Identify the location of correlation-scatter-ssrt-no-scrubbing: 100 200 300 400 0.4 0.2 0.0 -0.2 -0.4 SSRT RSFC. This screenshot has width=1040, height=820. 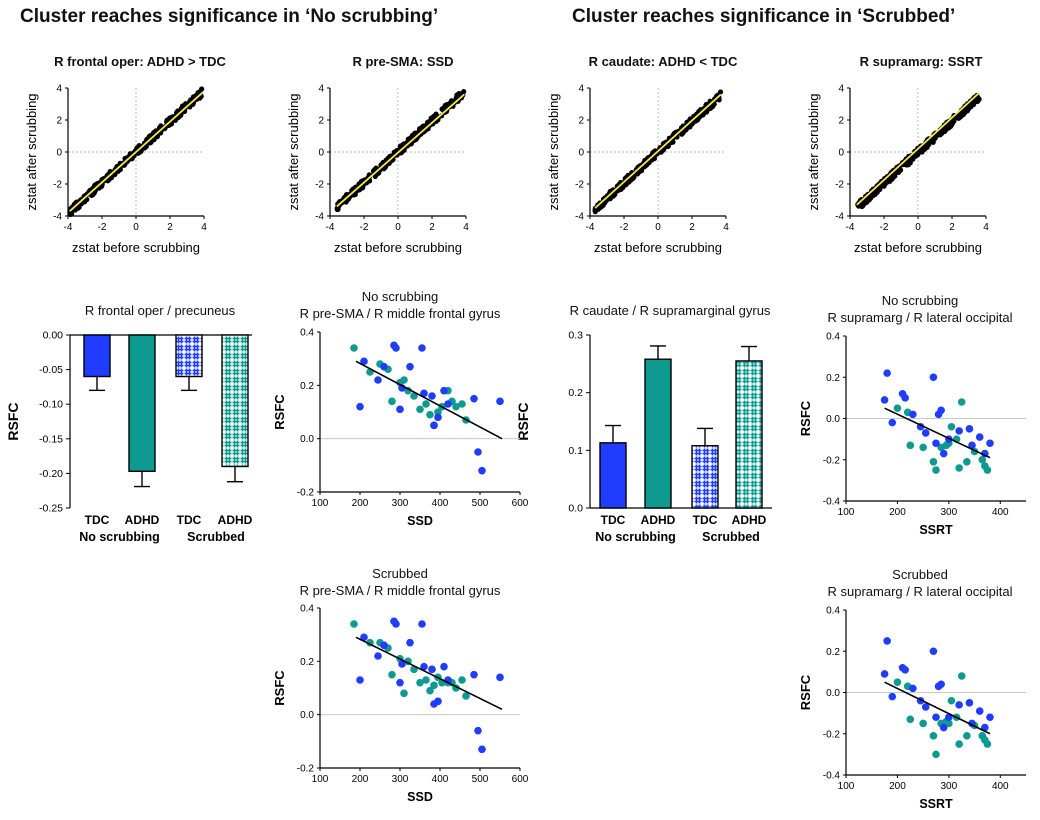
(912, 434).